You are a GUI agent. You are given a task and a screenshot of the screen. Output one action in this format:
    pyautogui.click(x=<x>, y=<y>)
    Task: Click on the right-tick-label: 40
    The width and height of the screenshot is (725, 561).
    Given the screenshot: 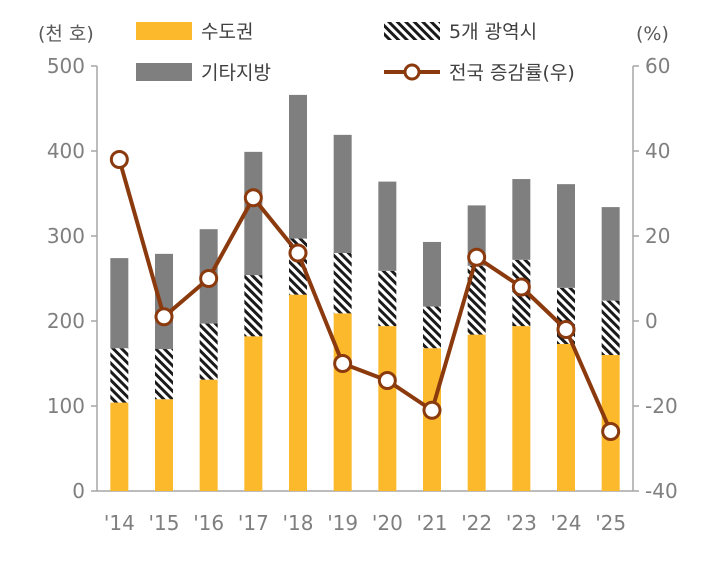 What is the action you would take?
    pyautogui.click(x=657, y=151)
    